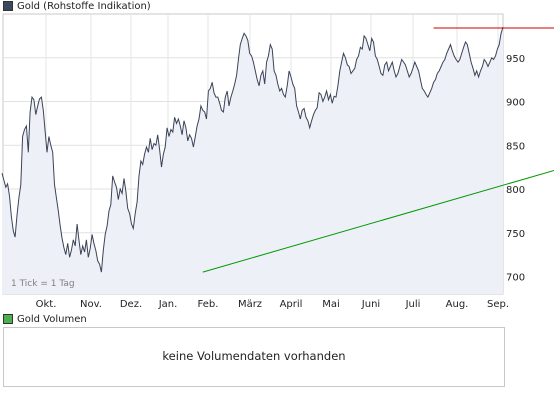 This screenshot has height=405, width=554. I want to click on y-axis-labels: 700 750 800 850 900 950, so click(515, 169).